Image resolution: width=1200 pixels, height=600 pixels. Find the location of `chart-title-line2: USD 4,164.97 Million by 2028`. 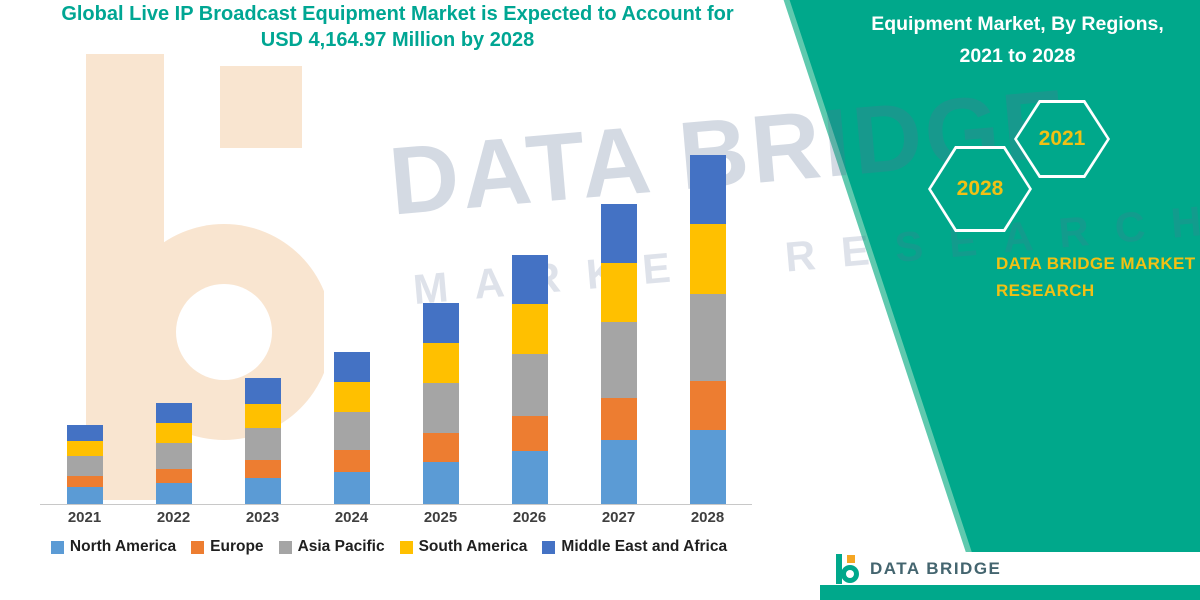

chart-title-line2: USD 4,164.97 Million by 2028 is located at coordinates (397, 40).